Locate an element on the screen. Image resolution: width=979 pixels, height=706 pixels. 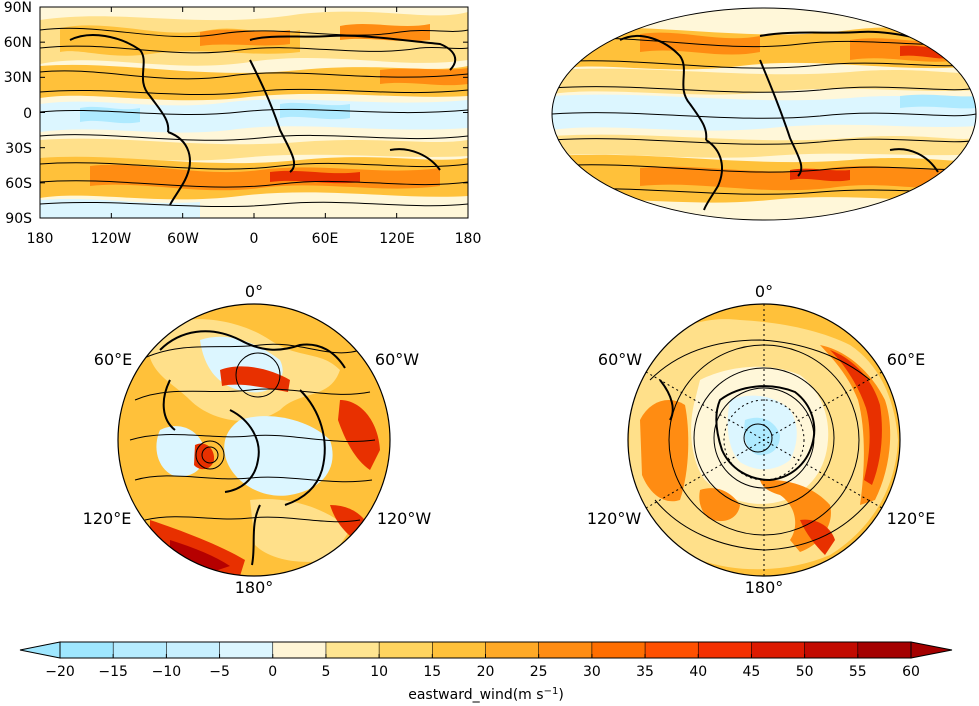
np-label-upper-right: 60°W is located at coordinates (397, 359).